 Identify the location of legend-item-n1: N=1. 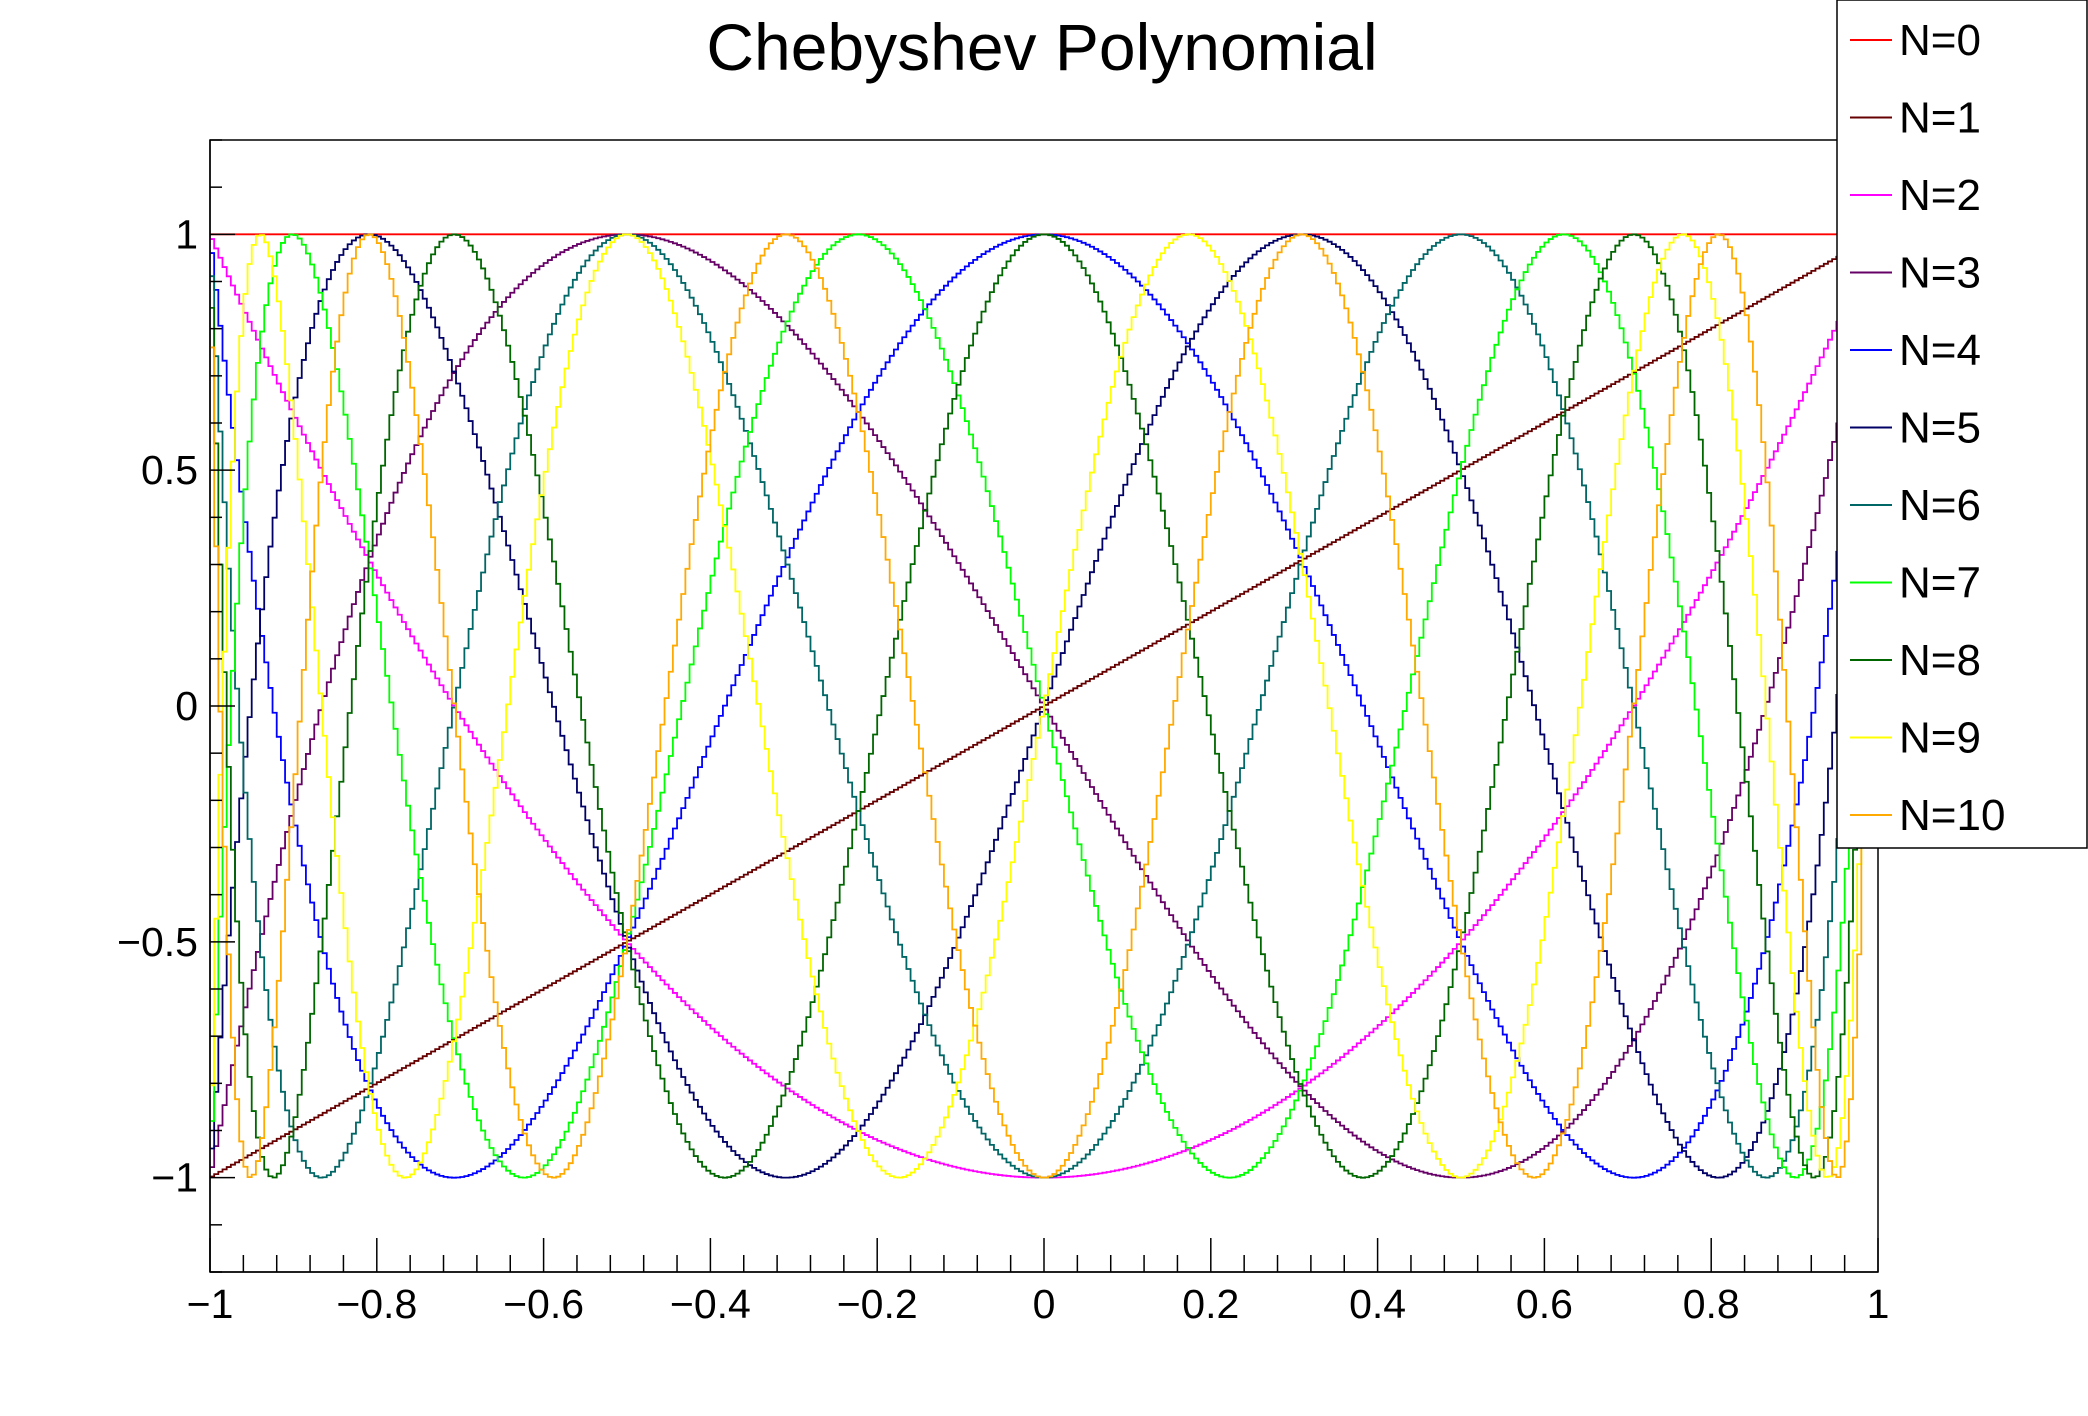
(1915, 118).